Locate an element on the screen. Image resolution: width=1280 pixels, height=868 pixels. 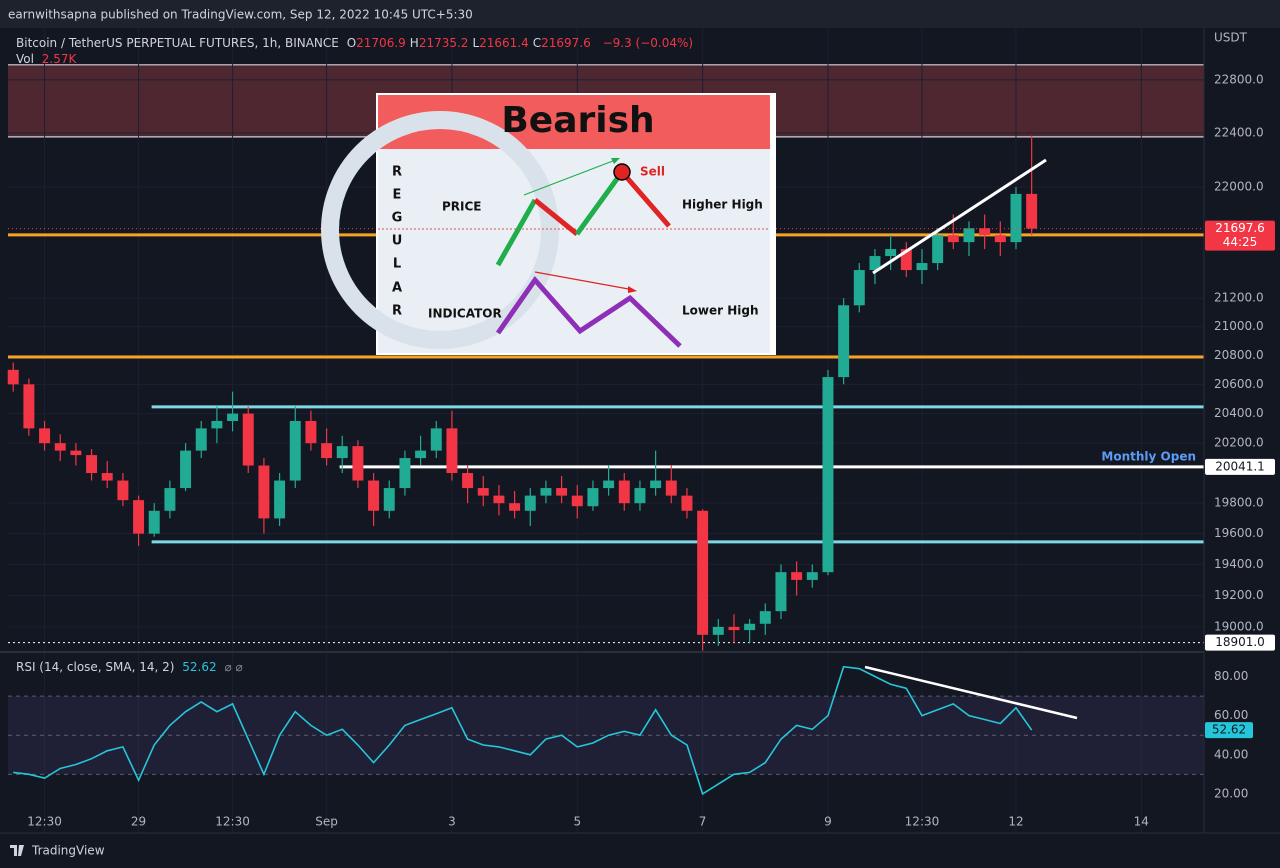
volume-legend: Vol 2.57K is located at coordinates (48, 59).